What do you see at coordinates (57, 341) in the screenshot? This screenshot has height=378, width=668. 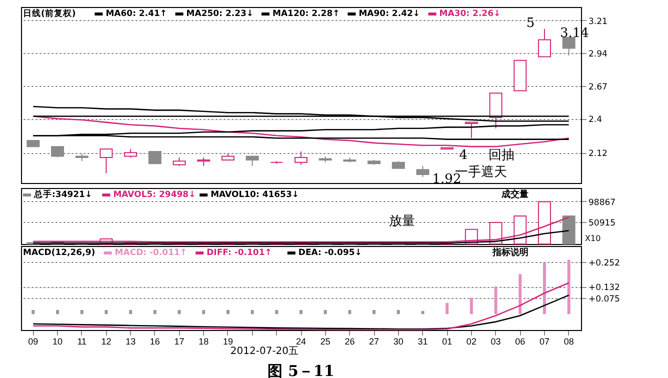 I see `x-tick-label: 10` at bounding box center [57, 341].